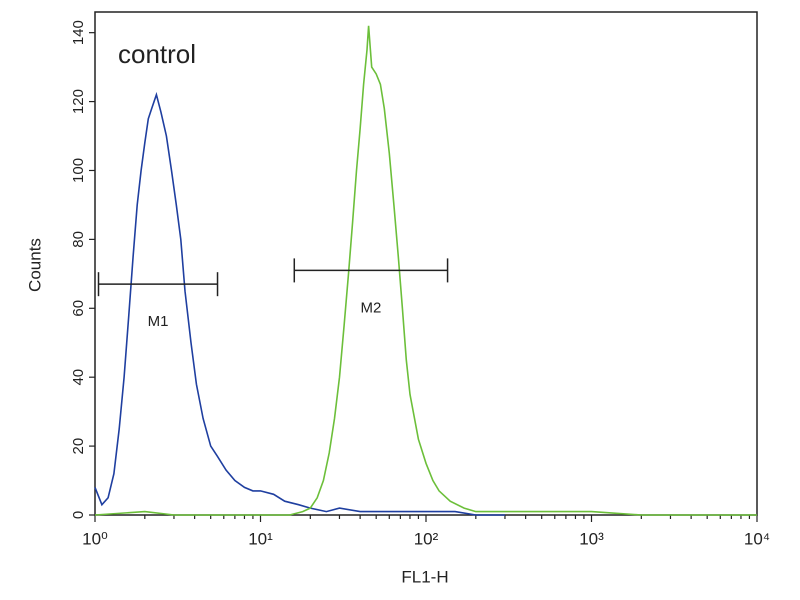  What do you see at coordinates (78, 239) in the screenshot?
I see `y-tick-label: 80` at bounding box center [78, 239].